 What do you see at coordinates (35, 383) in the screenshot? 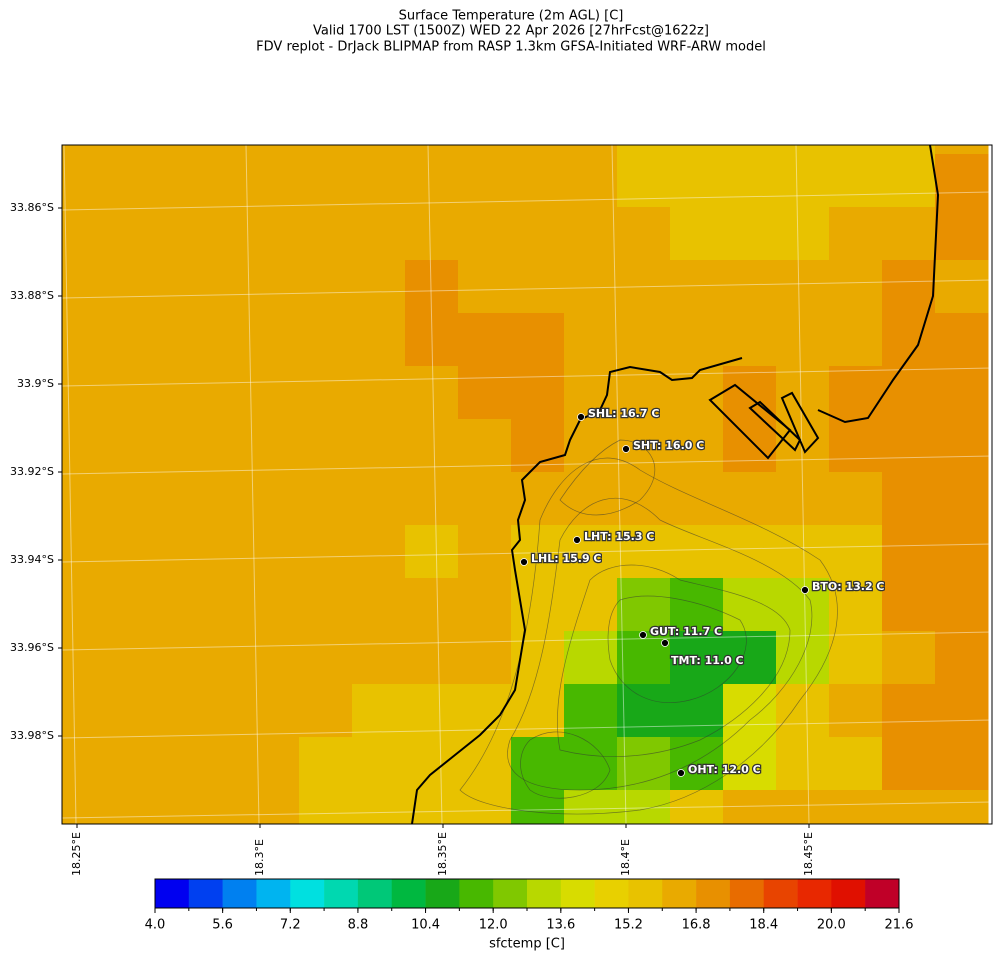
I see `lat-label: 33.9°S` at bounding box center [35, 383].